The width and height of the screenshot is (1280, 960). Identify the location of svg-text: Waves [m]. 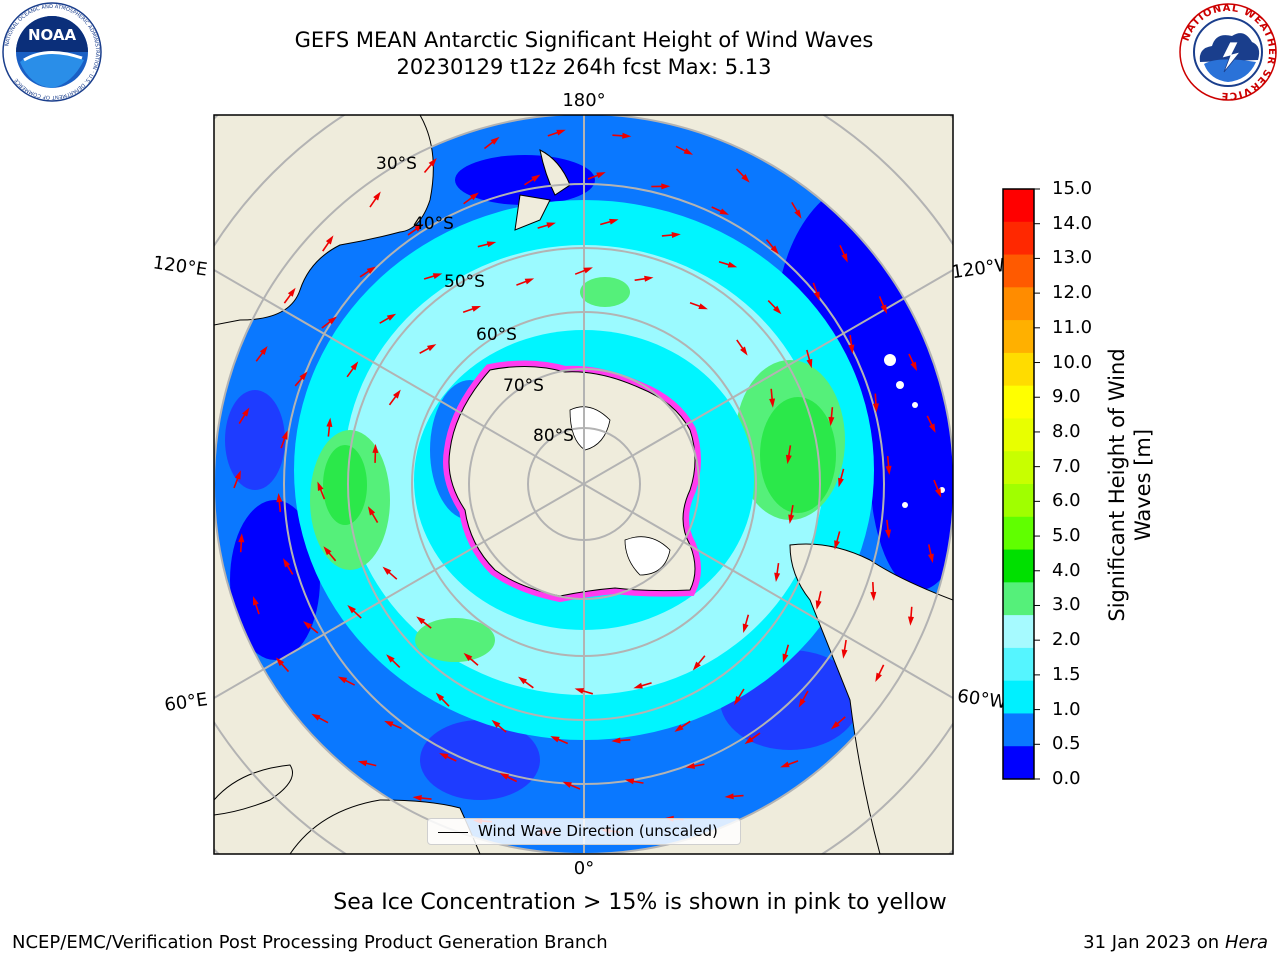
(1143, 485).